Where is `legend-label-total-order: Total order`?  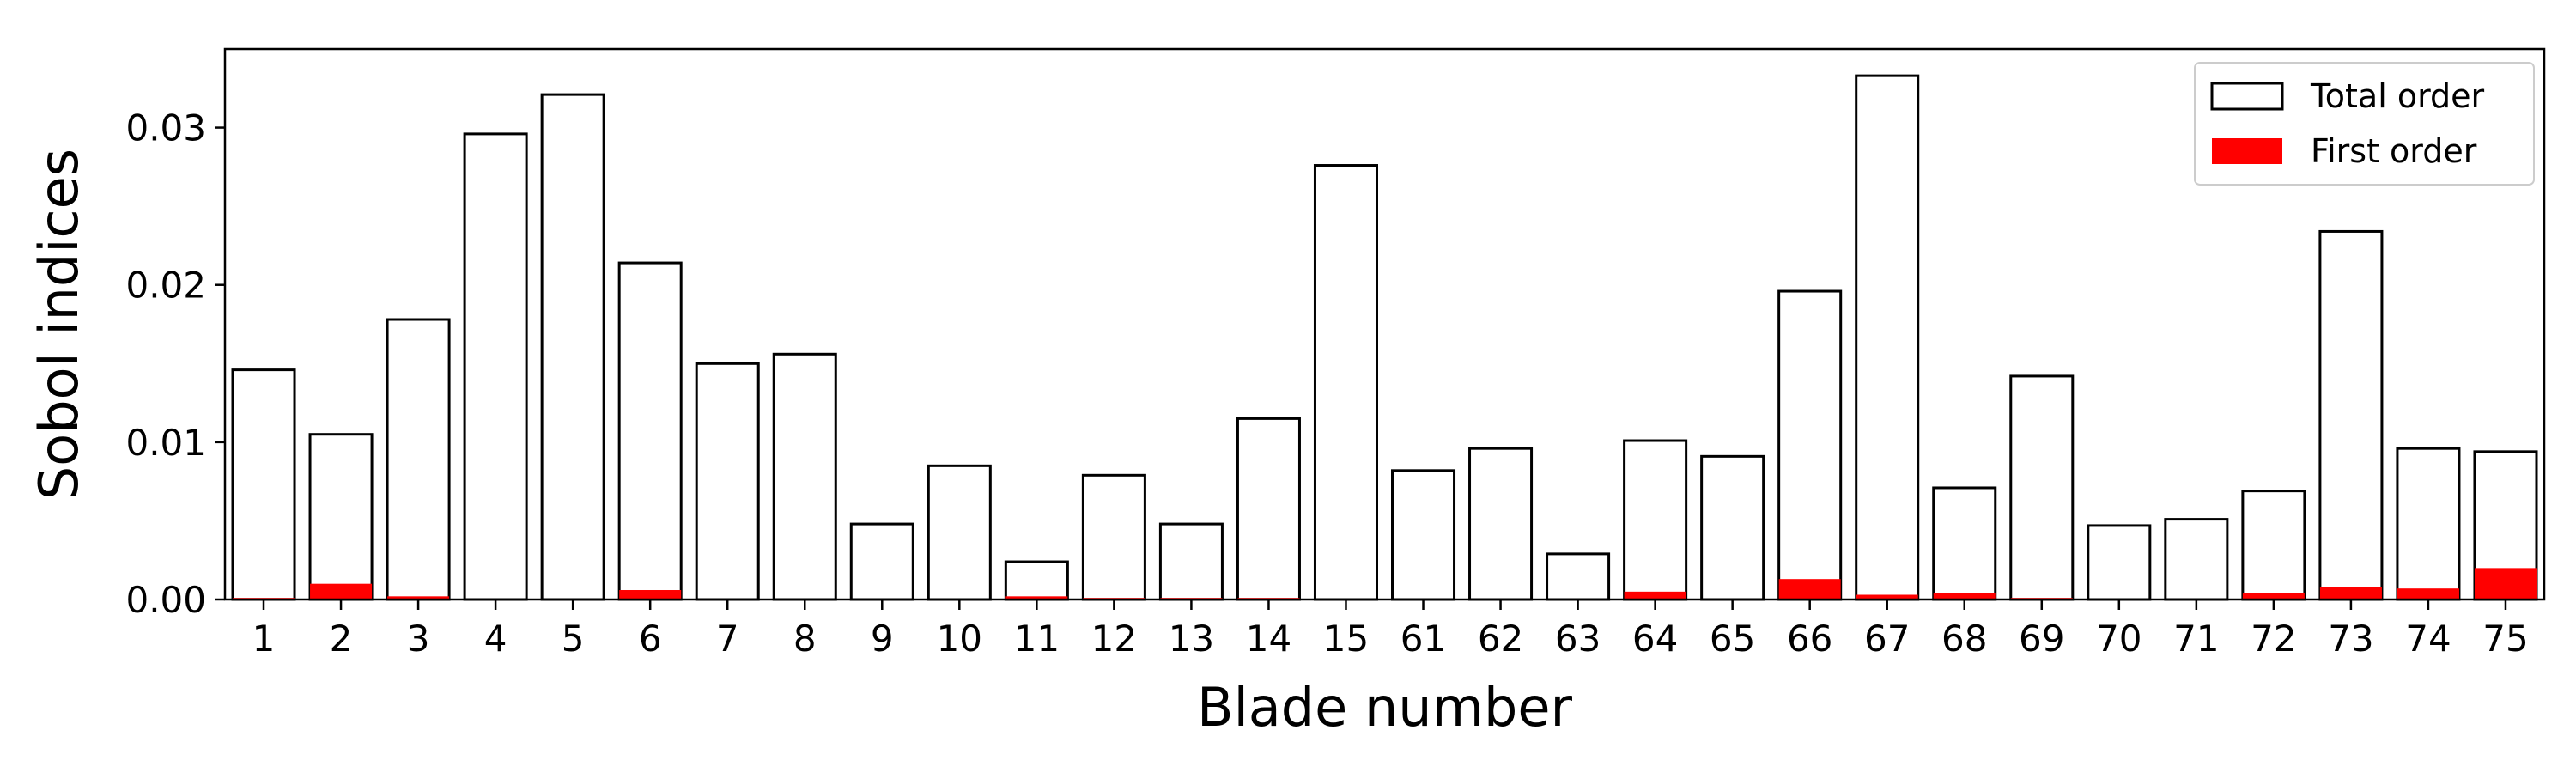 legend-label-total-order: Total order is located at coordinates (2397, 96).